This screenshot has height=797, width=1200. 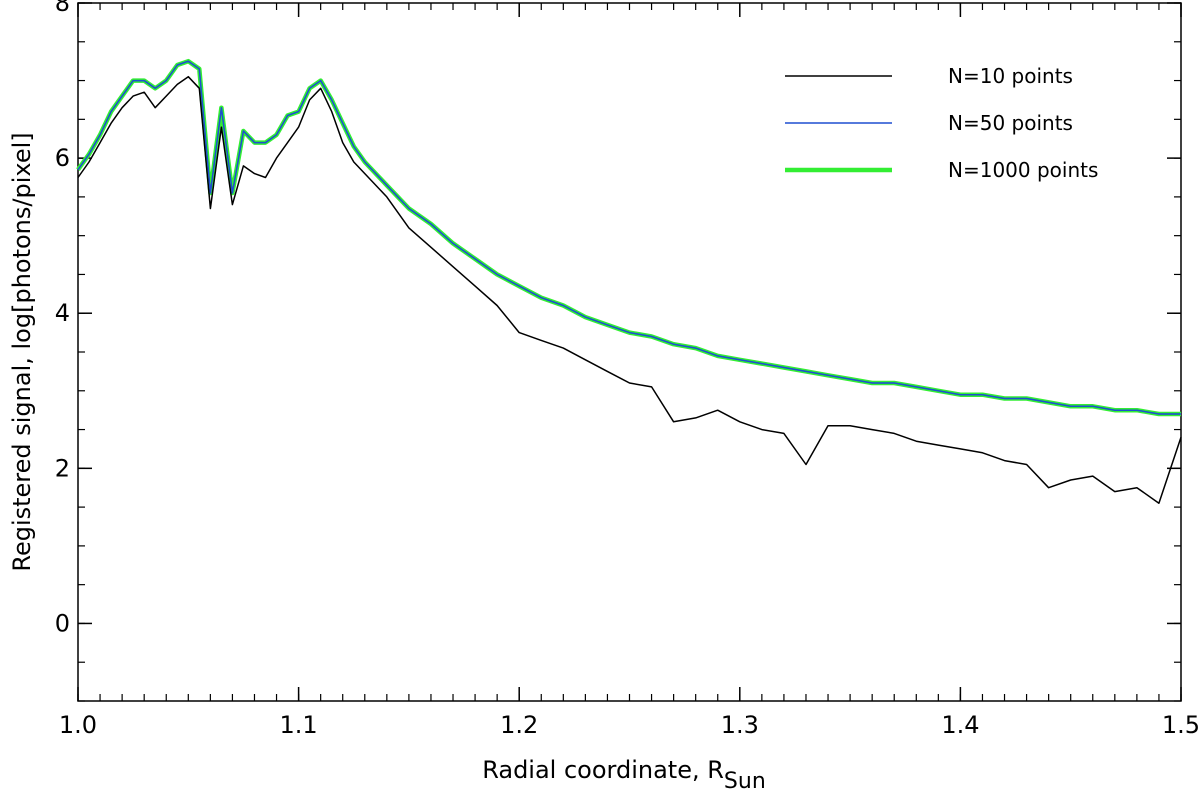 I want to click on x-tick-label: 1.5, so click(x=1181, y=725).